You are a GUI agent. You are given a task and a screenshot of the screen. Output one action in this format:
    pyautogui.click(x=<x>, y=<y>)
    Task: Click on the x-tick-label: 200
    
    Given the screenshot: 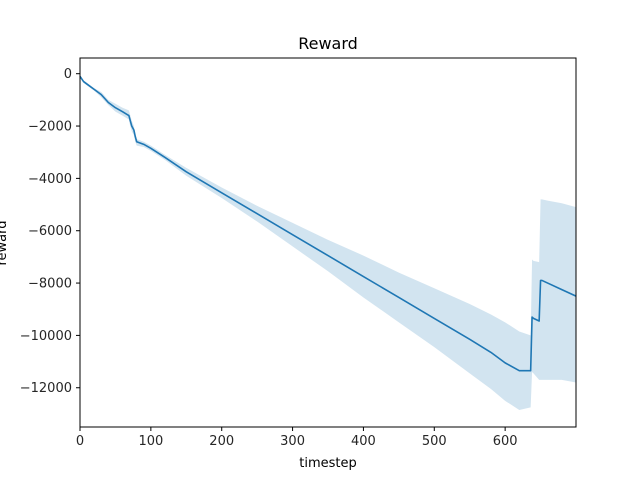 What is the action you would take?
    pyautogui.click(x=221, y=441)
    